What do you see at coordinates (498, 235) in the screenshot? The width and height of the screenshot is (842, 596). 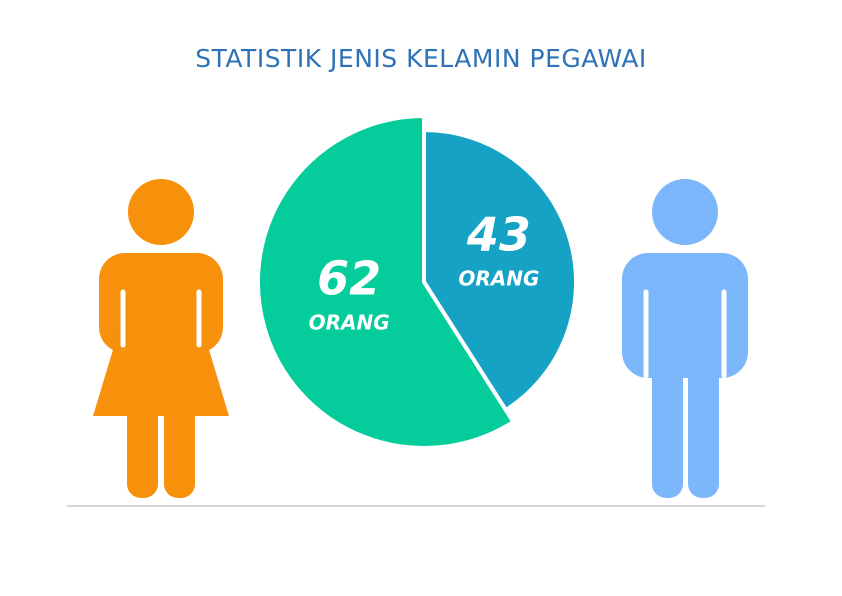 I see `value-label: 43` at bounding box center [498, 235].